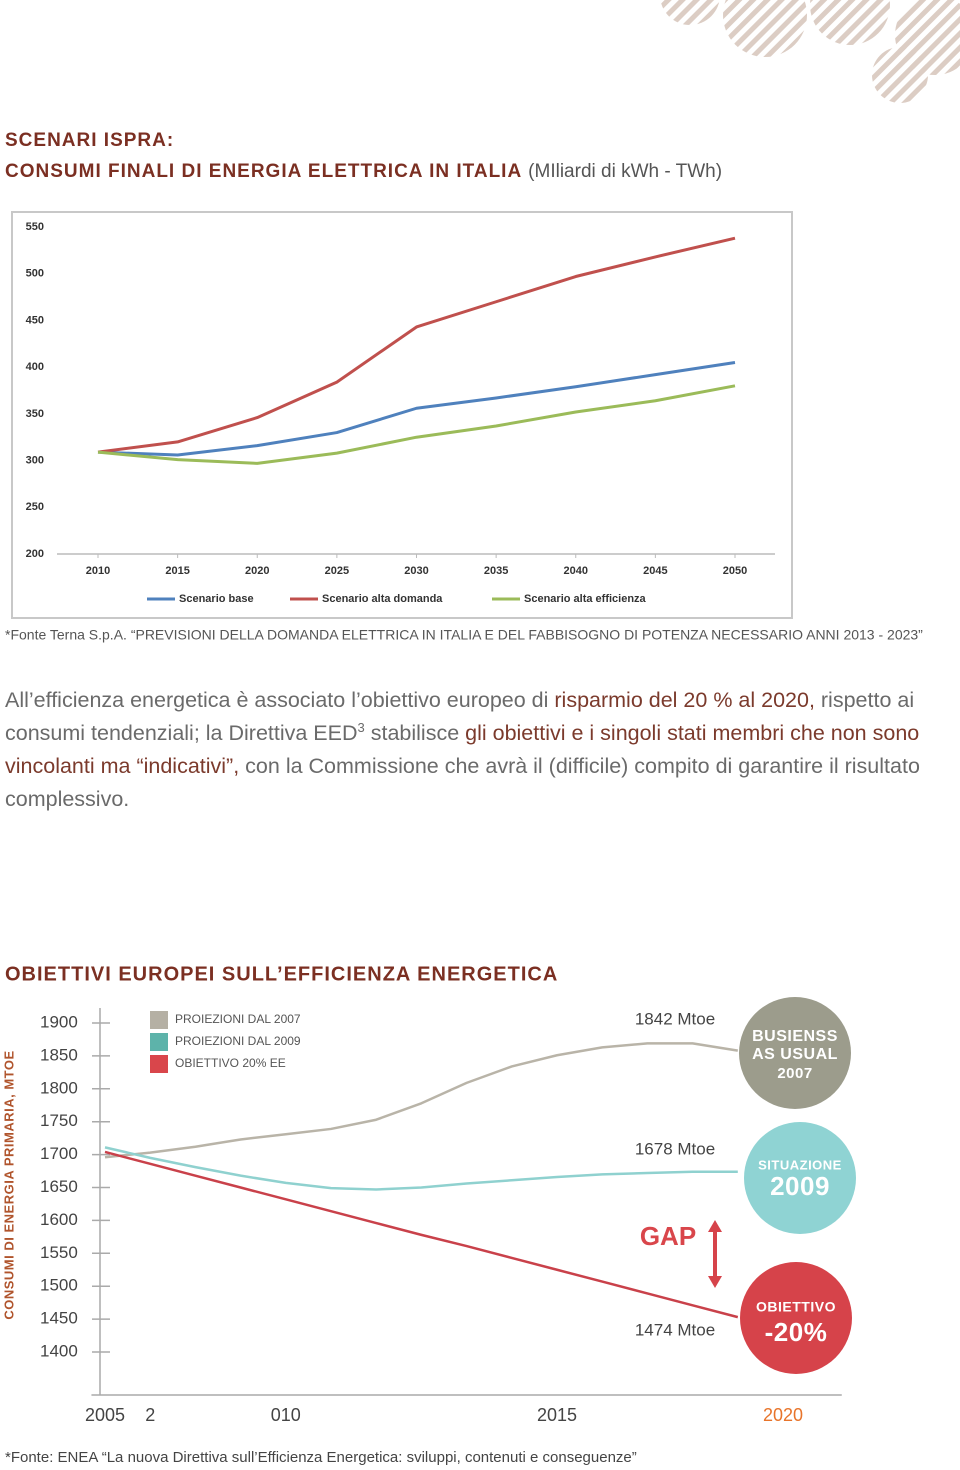 This screenshot has width=960, height=1470. I want to click on y-tick-label: 200, so click(35, 554).